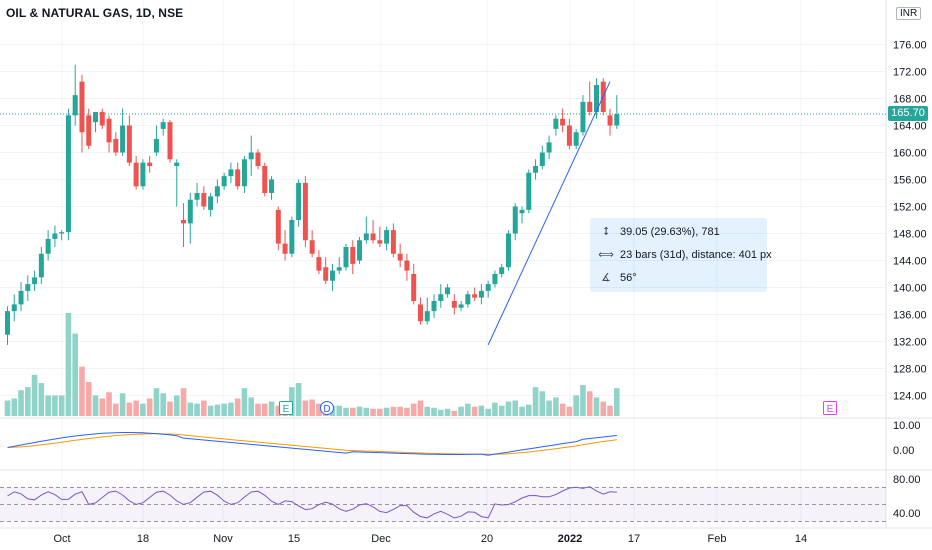 Image resolution: width=932 pixels, height=550 pixels. I want to click on measure-price-text: 39.05 (29.63%), 781, so click(670, 232).